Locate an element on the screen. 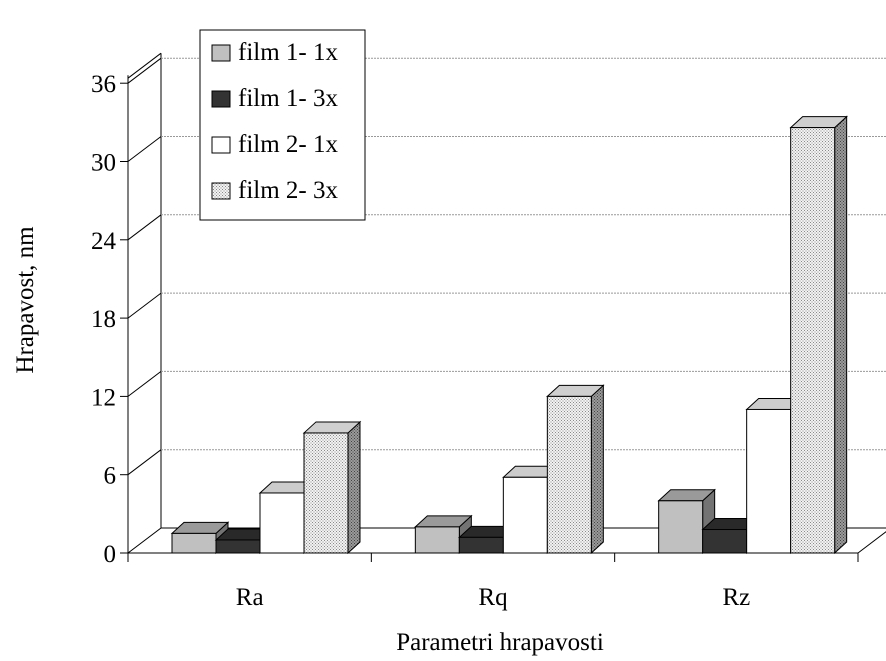  side-wall is located at coordinates (144, 304).